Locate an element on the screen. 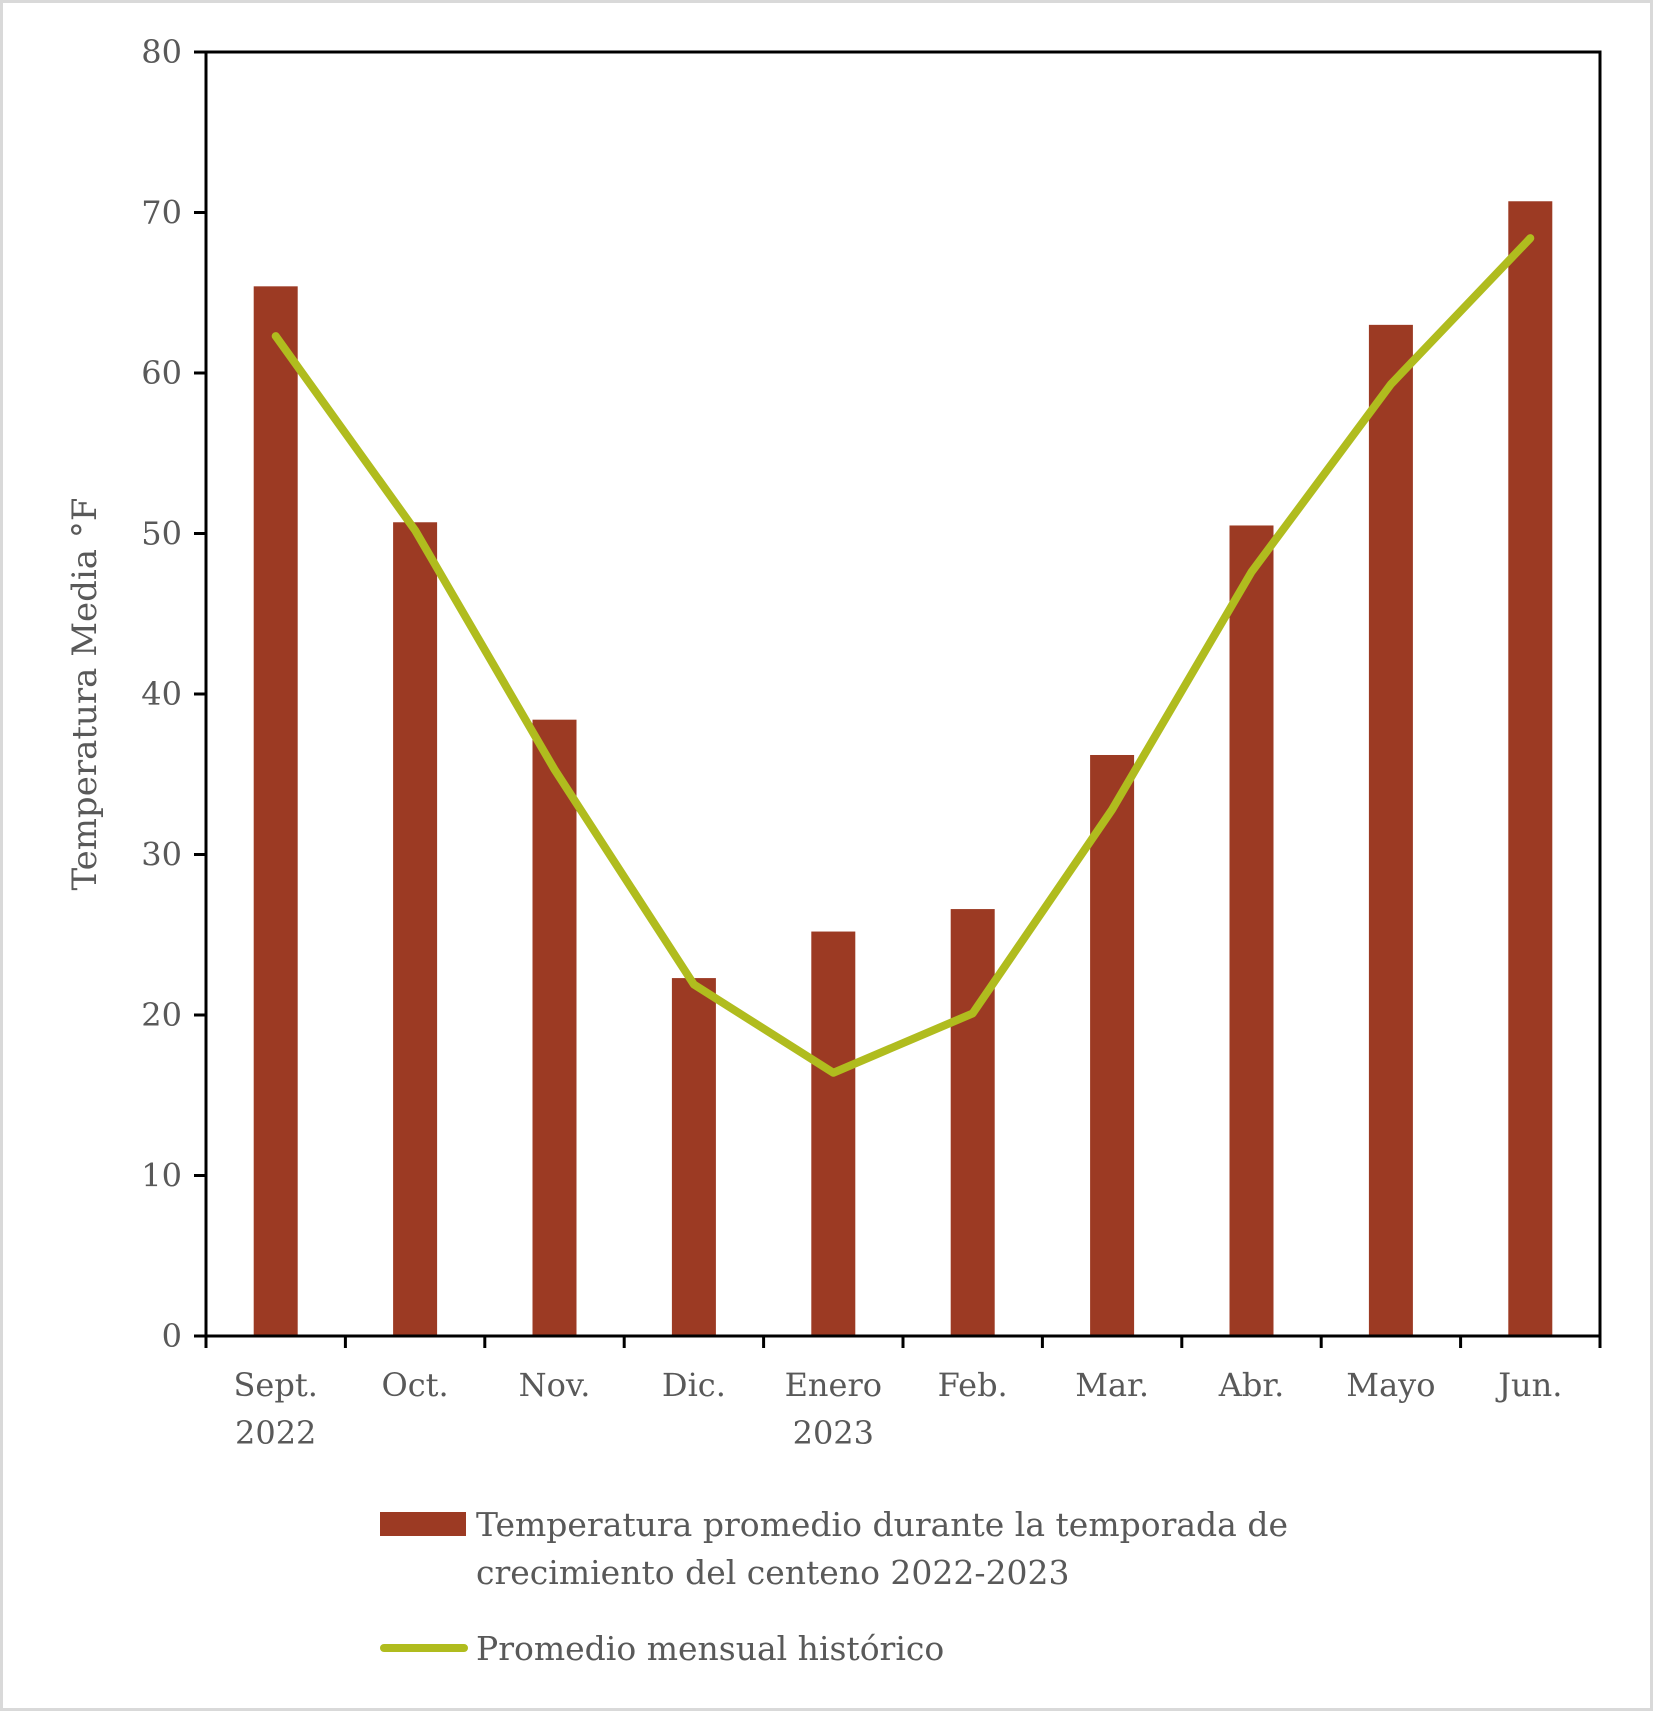 This screenshot has height=1711, width=1653. y-tick-label: 70 is located at coordinates (161, 213).